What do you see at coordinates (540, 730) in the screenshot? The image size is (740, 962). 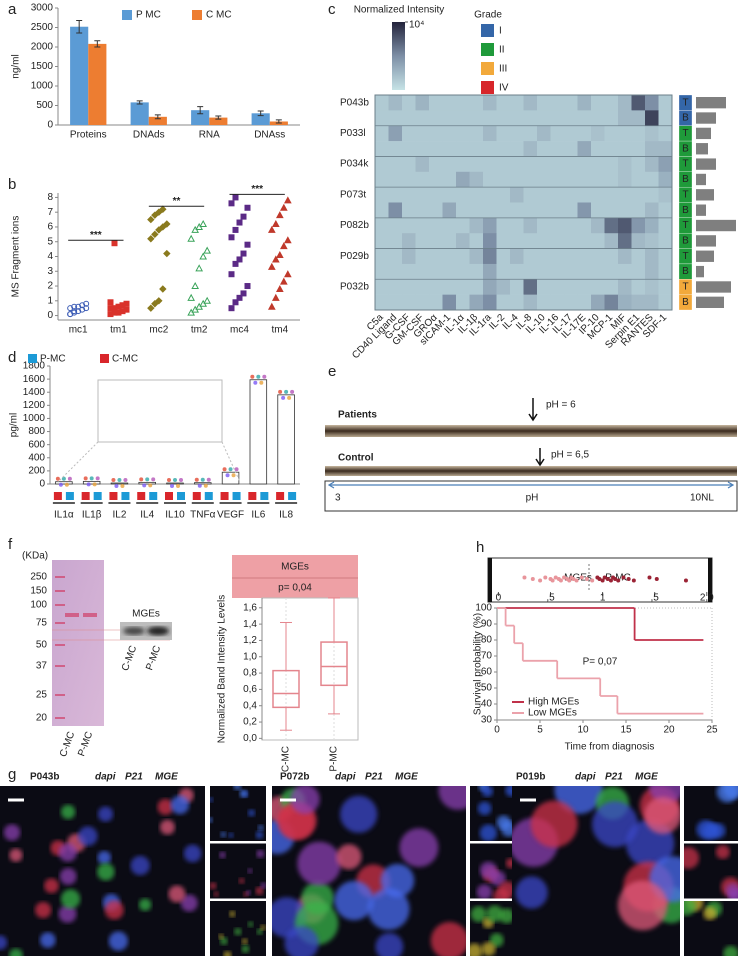 I see `x-tick-label: 5` at bounding box center [540, 730].